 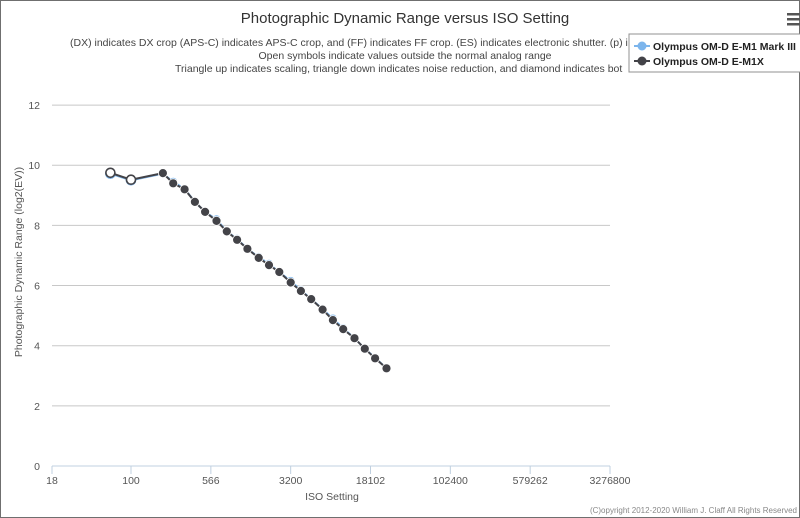 What do you see at coordinates (450, 481) in the screenshot?
I see `x-tick-label: 102400` at bounding box center [450, 481].